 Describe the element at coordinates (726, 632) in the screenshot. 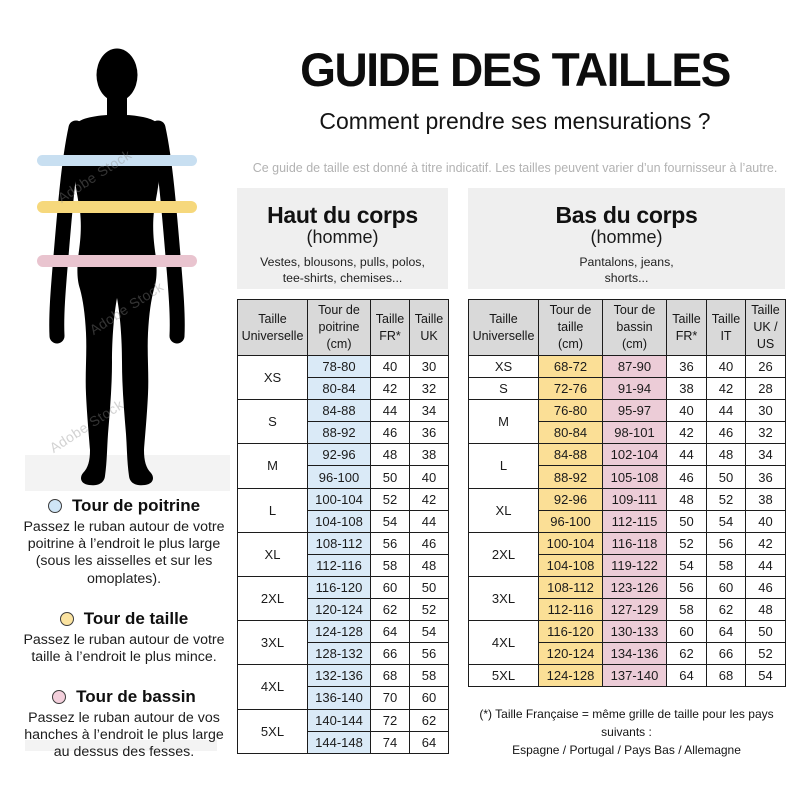

I see `data-cell: 64` at that location.